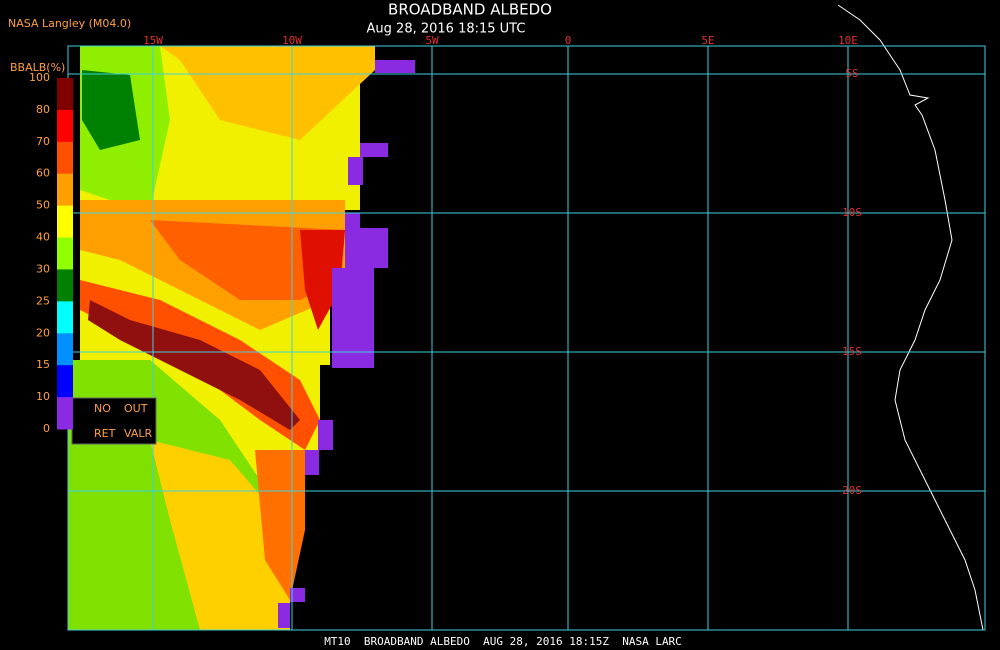  What do you see at coordinates (446, 29) in the screenshot?
I see `subtitle: Aug 28, 2016 18:15 UTC` at bounding box center [446, 29].